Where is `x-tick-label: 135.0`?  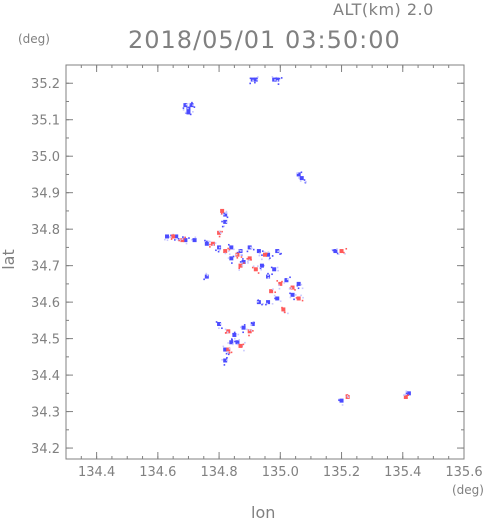 x-tick-label: 135.0 is located at coordinates (280, 472).